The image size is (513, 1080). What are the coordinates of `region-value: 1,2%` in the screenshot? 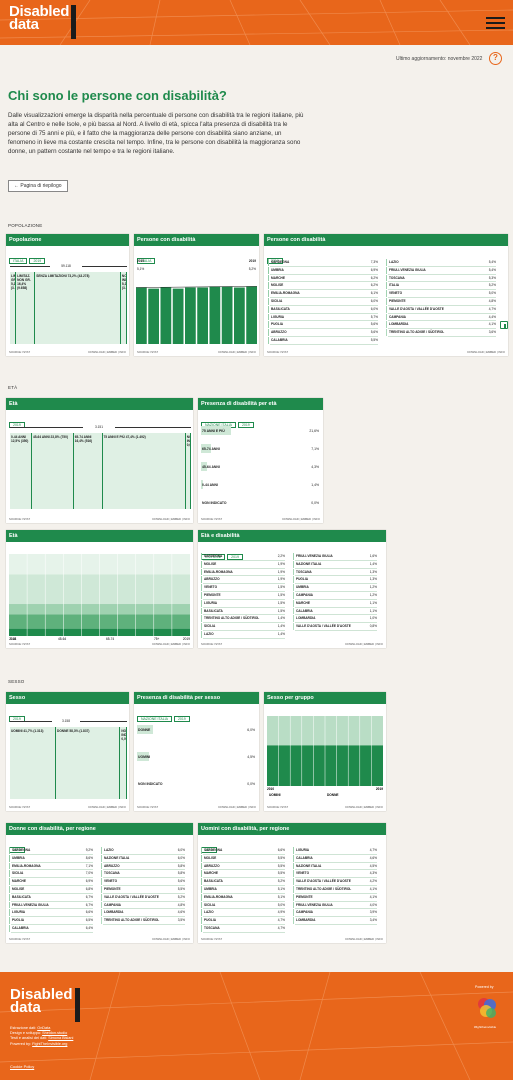 It's located at (373, 595).